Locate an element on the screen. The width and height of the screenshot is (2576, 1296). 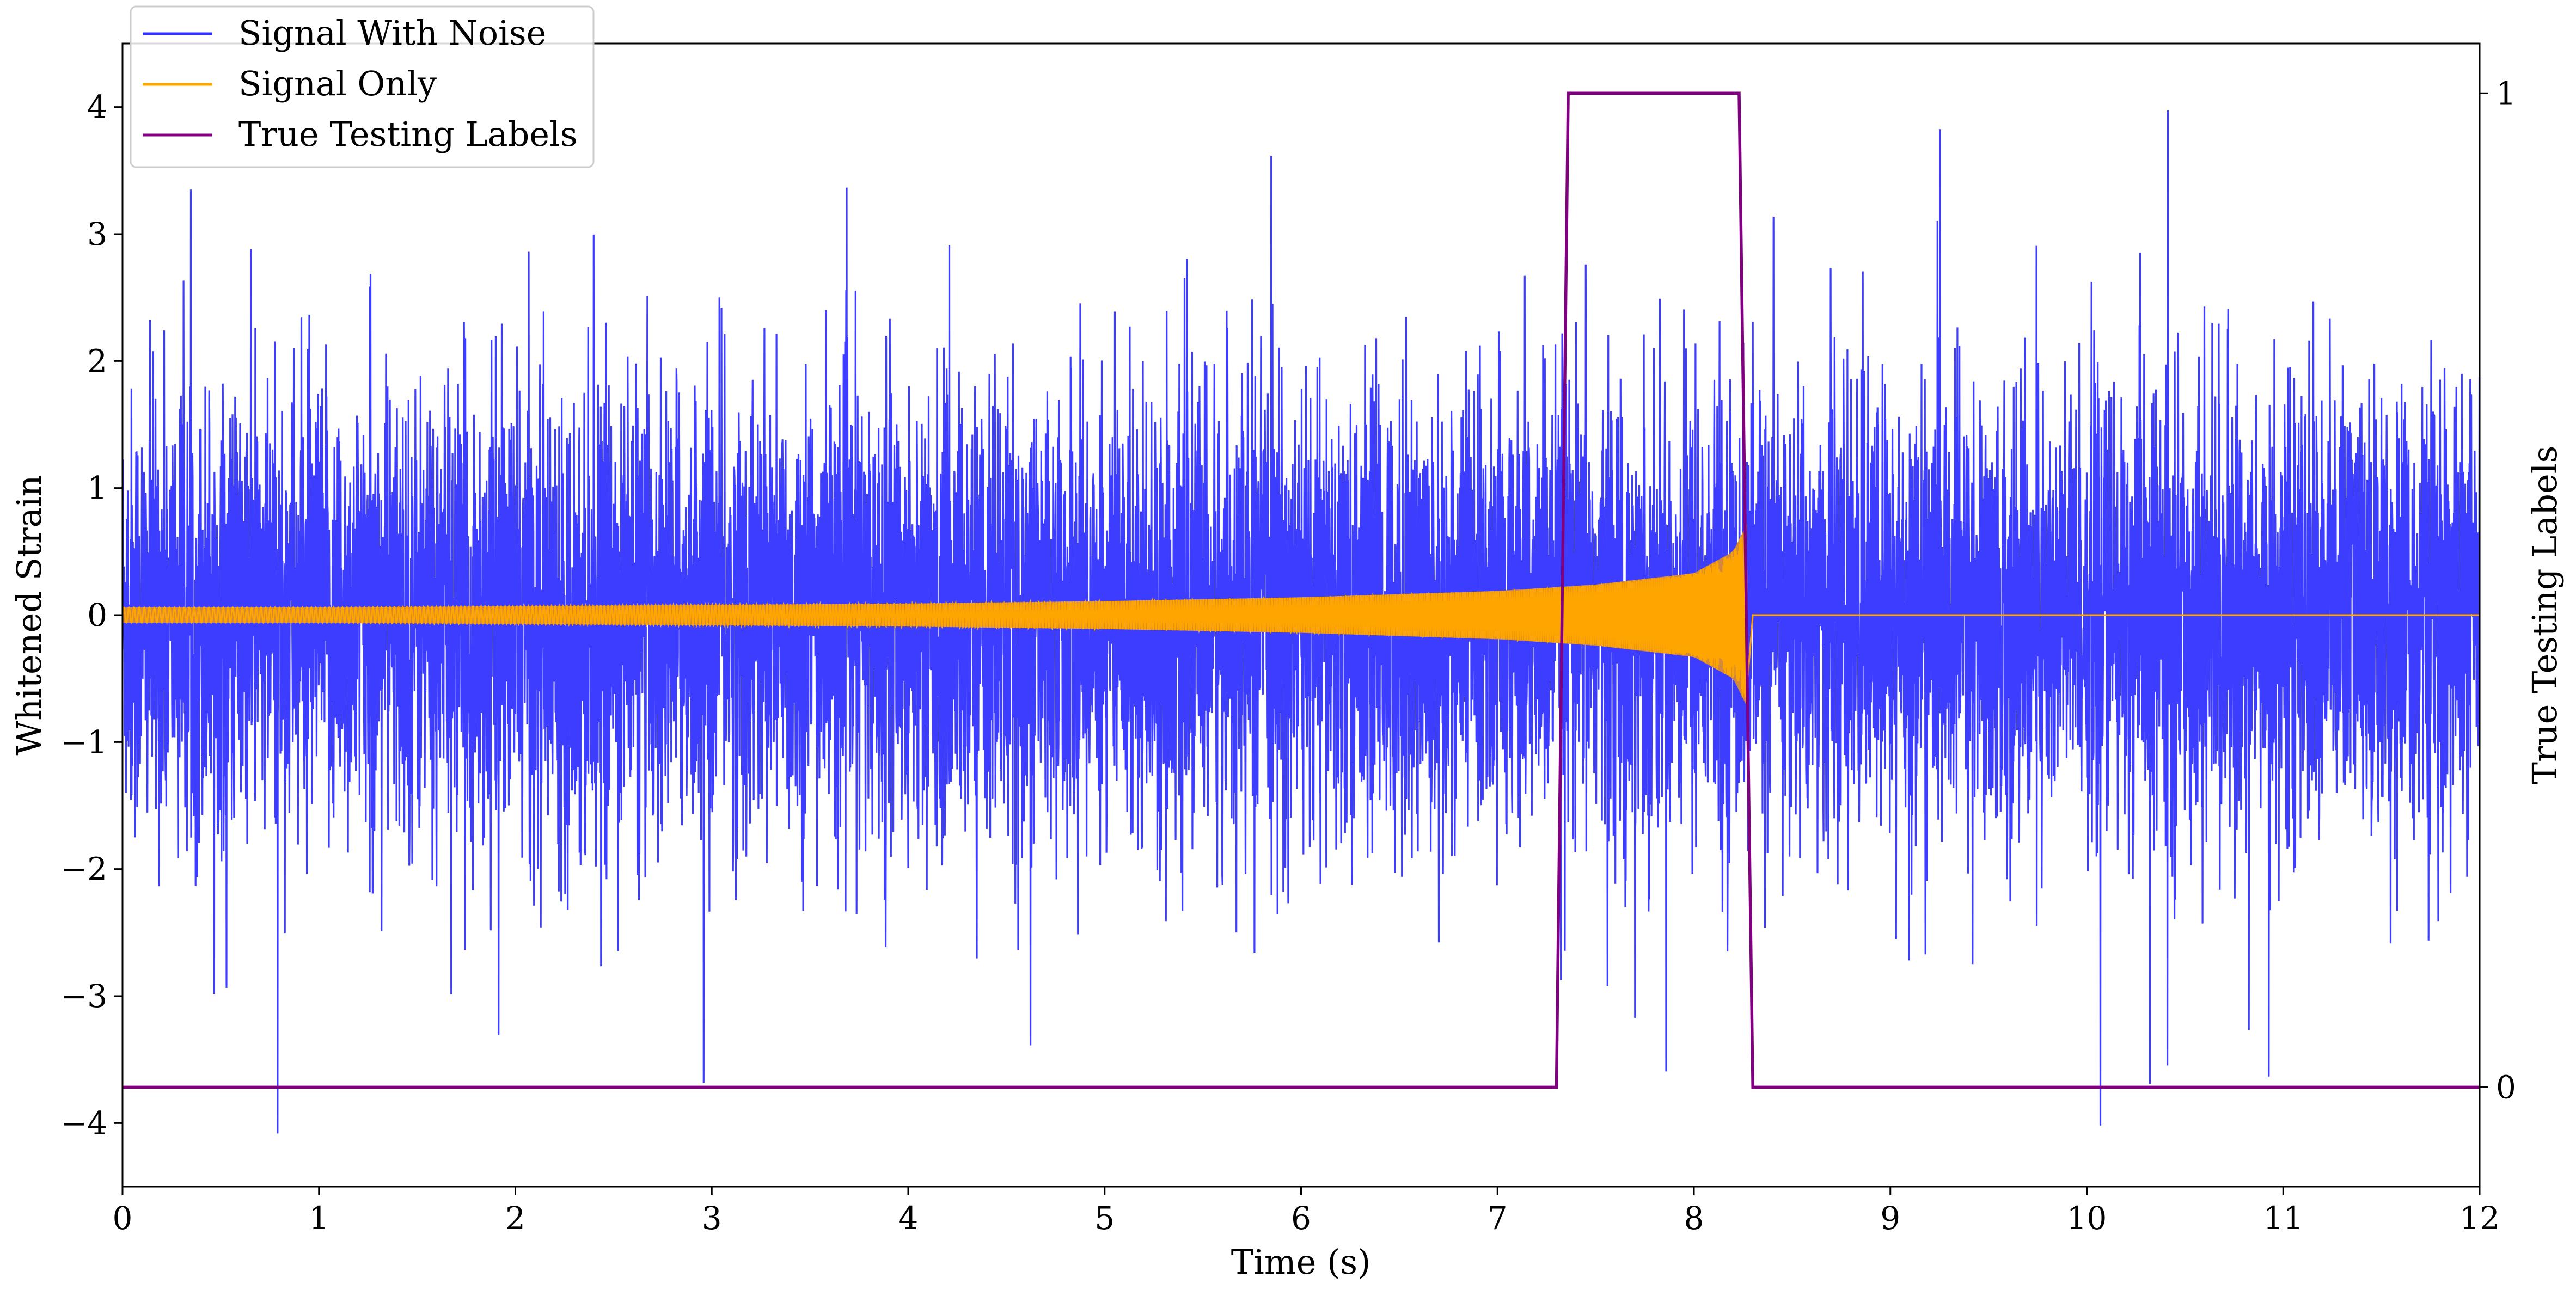
x-tick-label: 4 is located at coordinates (908, 1218).